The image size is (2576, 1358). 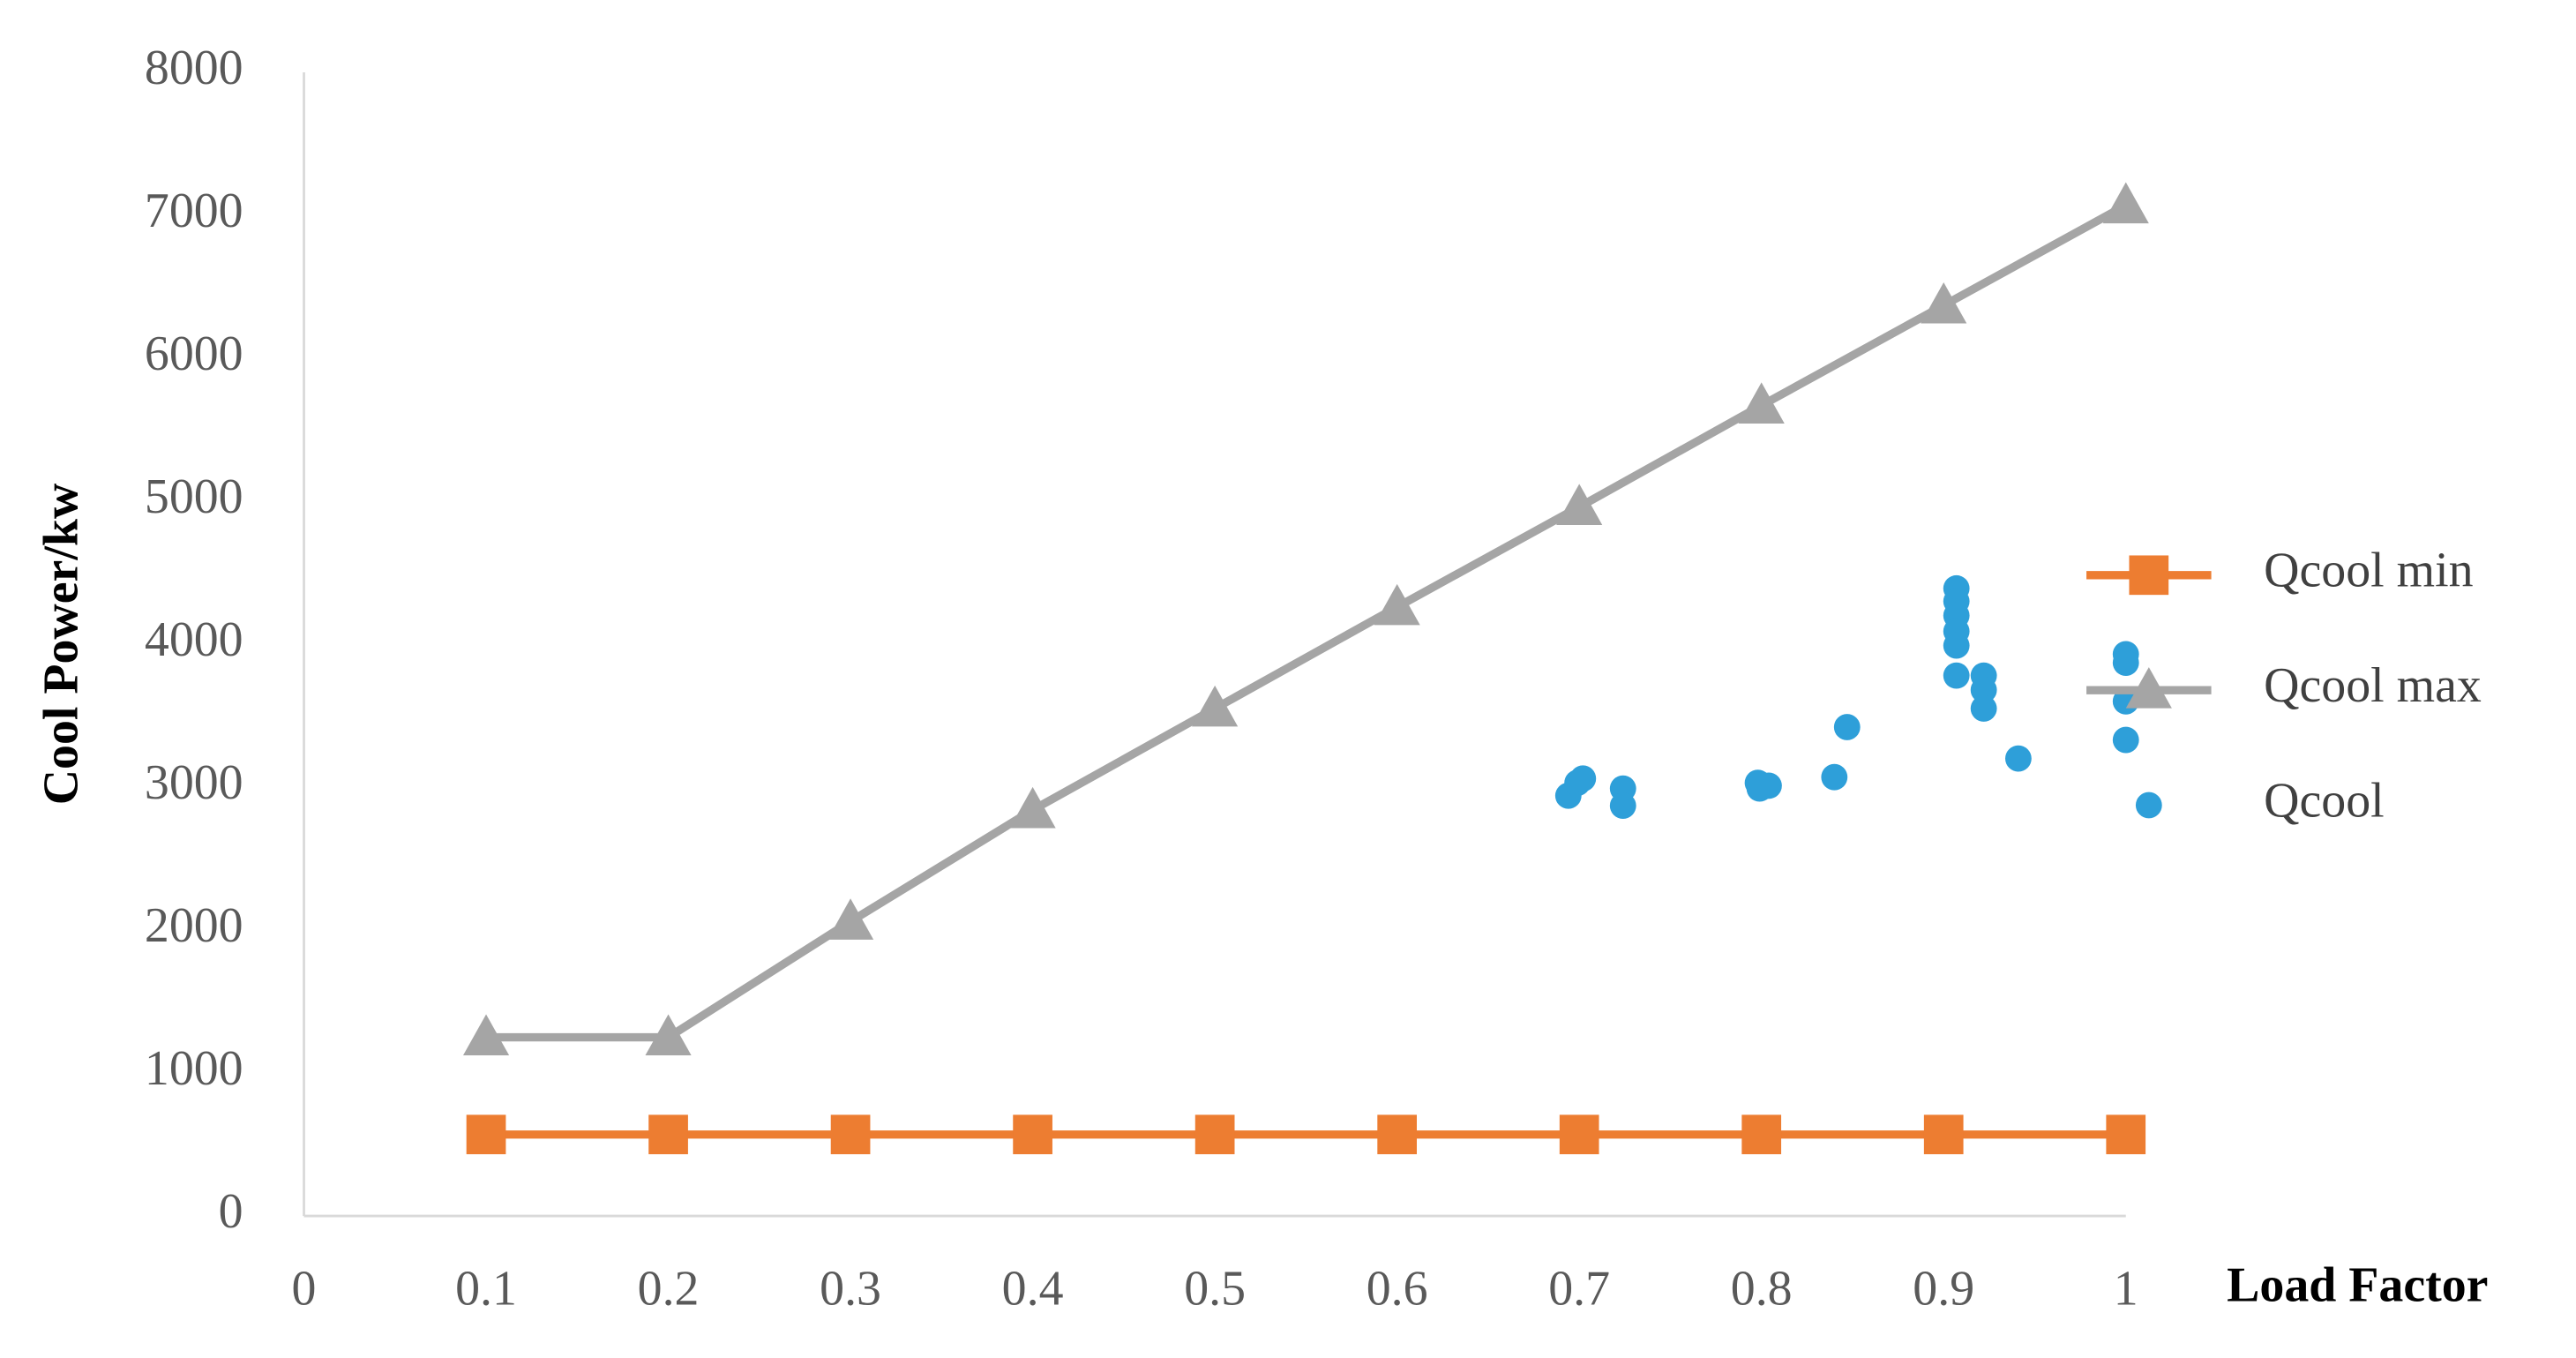 I want to click on x-tick-label: 0.8, so click(x=1762, y=1288).